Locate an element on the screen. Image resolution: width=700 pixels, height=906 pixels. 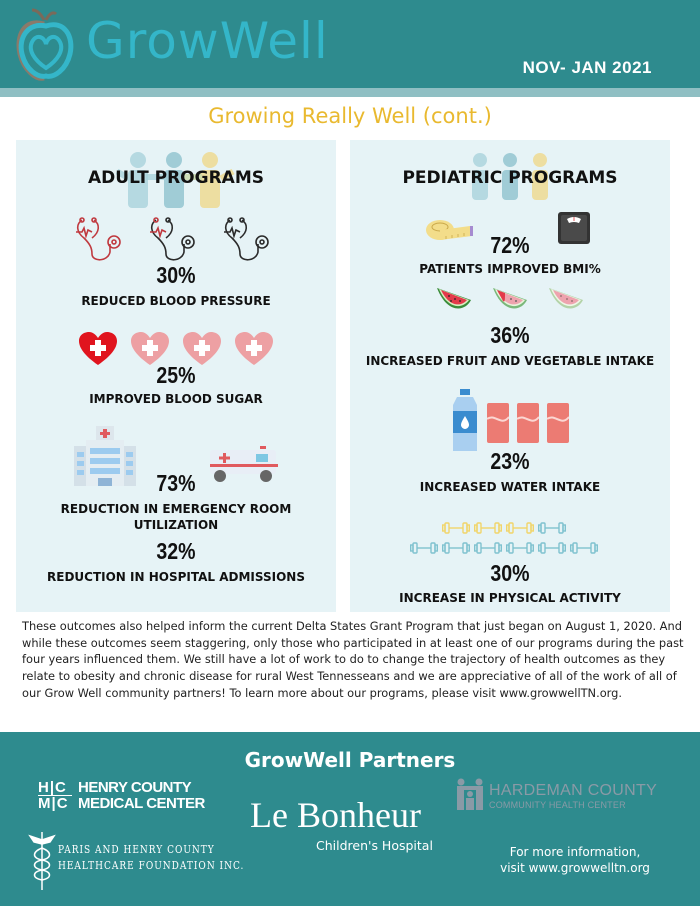
water-bottle-icon is located at coordinates (465, 420).